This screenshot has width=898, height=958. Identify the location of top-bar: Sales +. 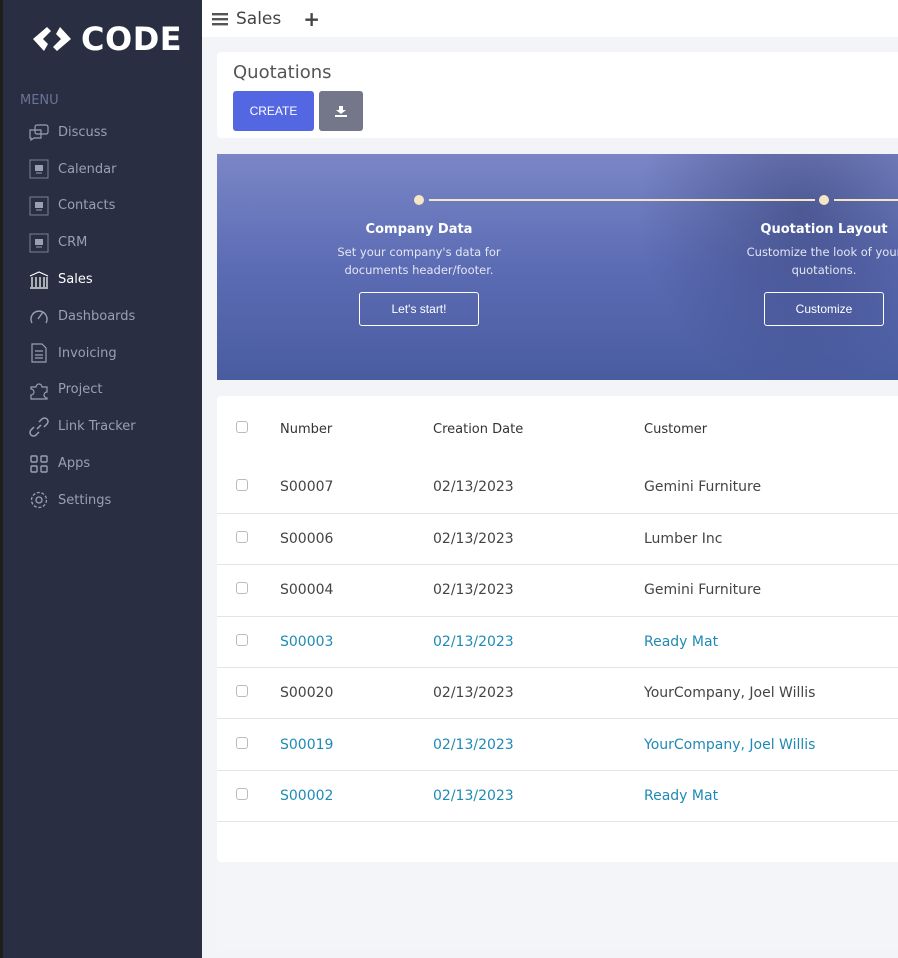
(550, 18).